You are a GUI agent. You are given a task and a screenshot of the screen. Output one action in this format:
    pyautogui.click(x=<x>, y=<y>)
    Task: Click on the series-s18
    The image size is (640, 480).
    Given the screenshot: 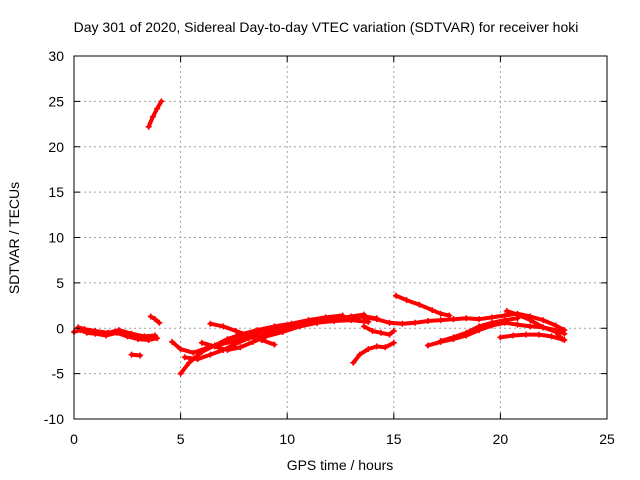 What is the action you would take?
    pyautogui.click(x=479, y=329)
    